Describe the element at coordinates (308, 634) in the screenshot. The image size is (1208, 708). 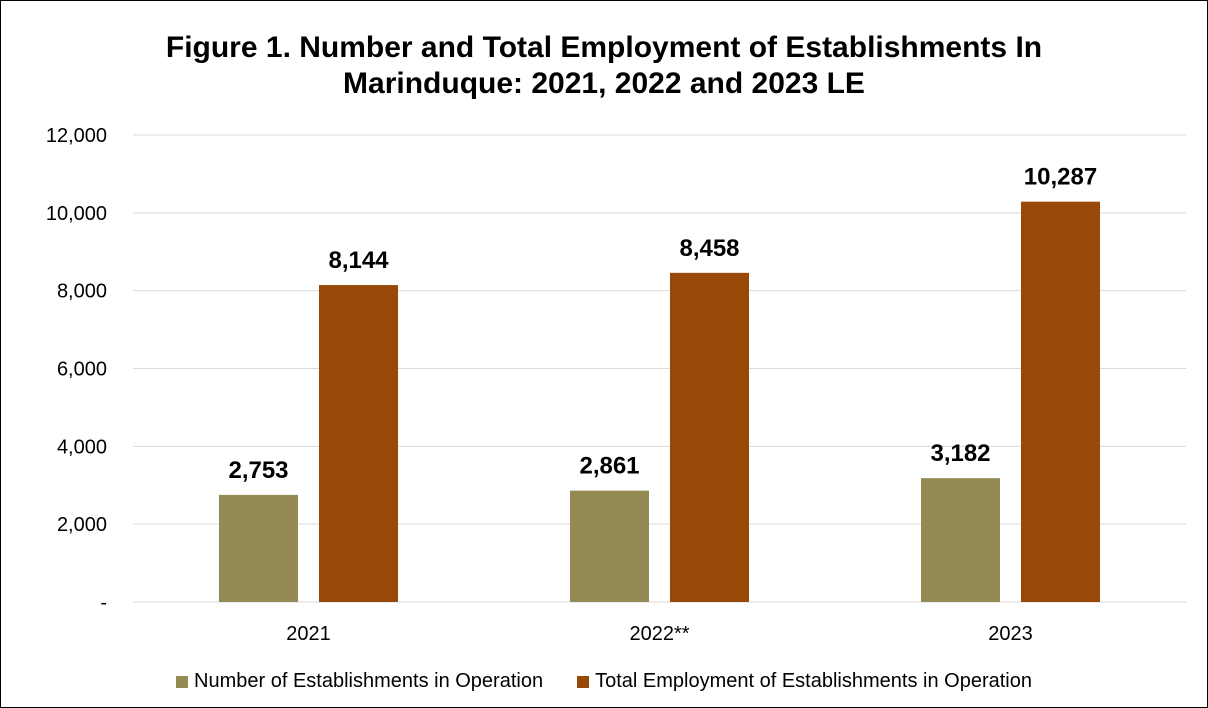
I see `x-tick-label: 2021` at that location.